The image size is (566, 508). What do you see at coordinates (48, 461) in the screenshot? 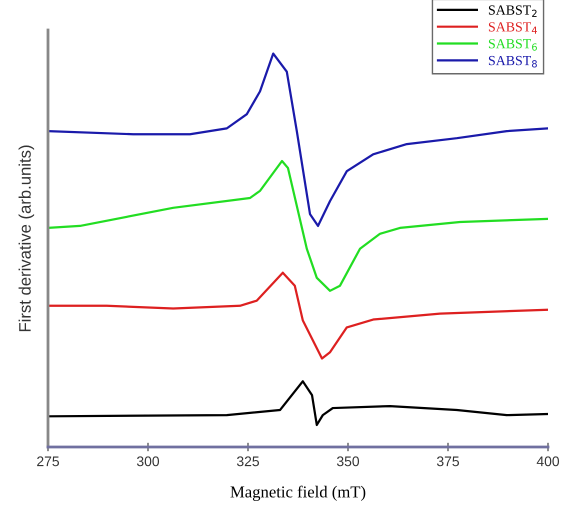
I see `x-tick-label: 275` at bounding box center [48, 461].